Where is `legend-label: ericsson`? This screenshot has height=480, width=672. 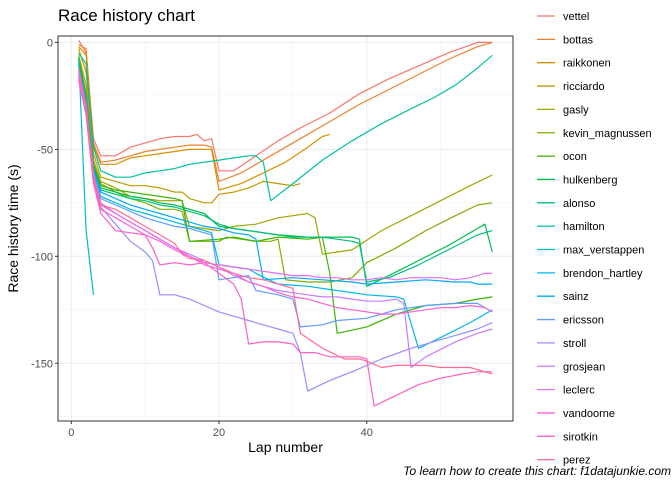
legend-label: ericsson is located at coordinates (583, 321).